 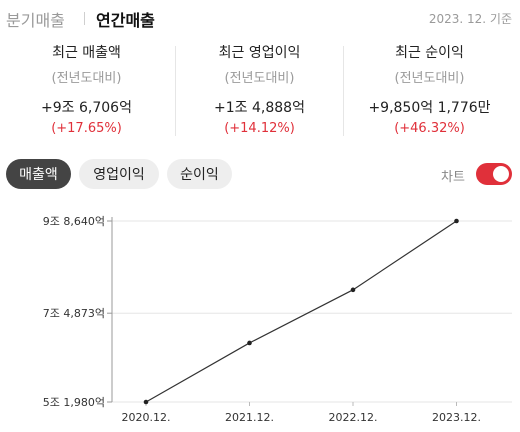 I want to click on chart-toggle-label: 차트, so click(x=453, y=177).